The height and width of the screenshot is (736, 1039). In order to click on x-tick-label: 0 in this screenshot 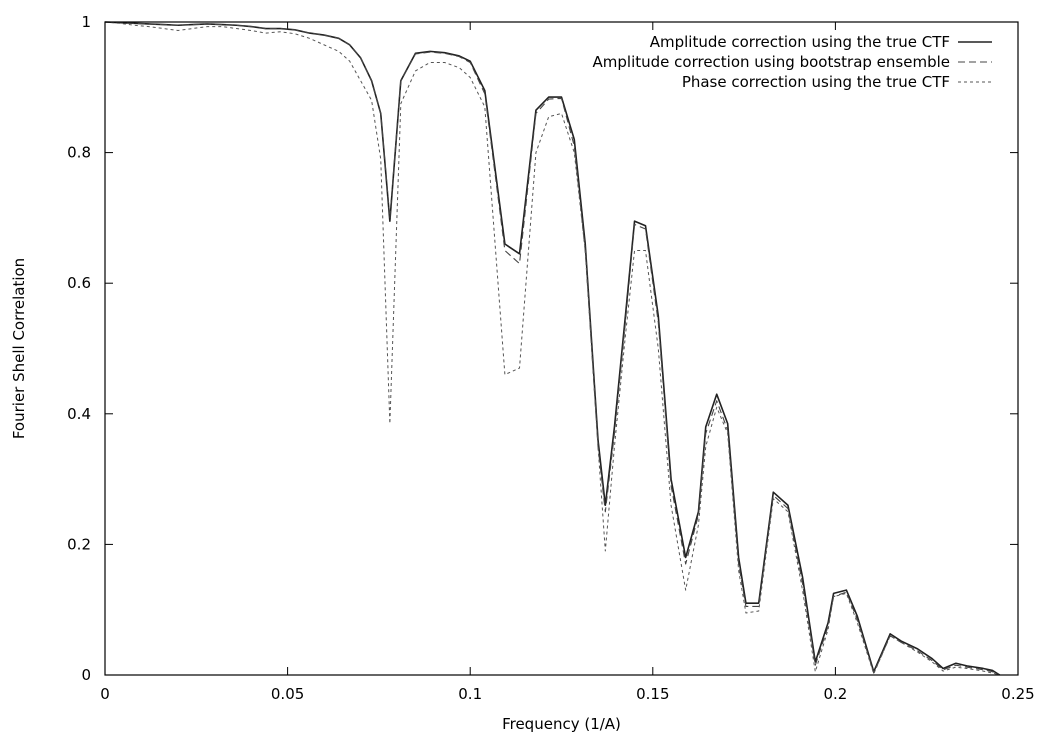, I will do `click(105, 694)`.